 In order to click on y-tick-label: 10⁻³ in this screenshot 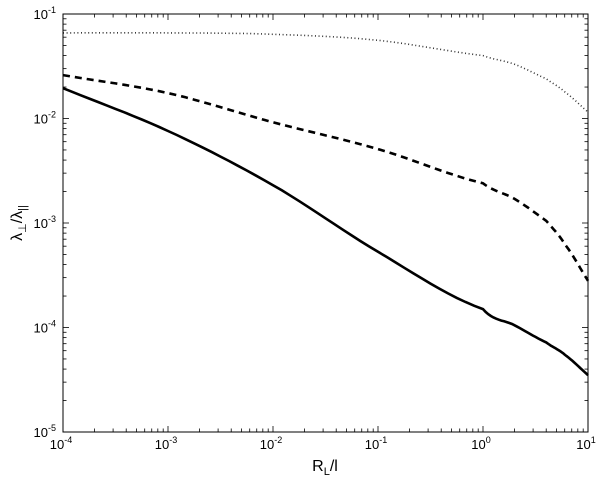, I will do `click(45, 222)`.